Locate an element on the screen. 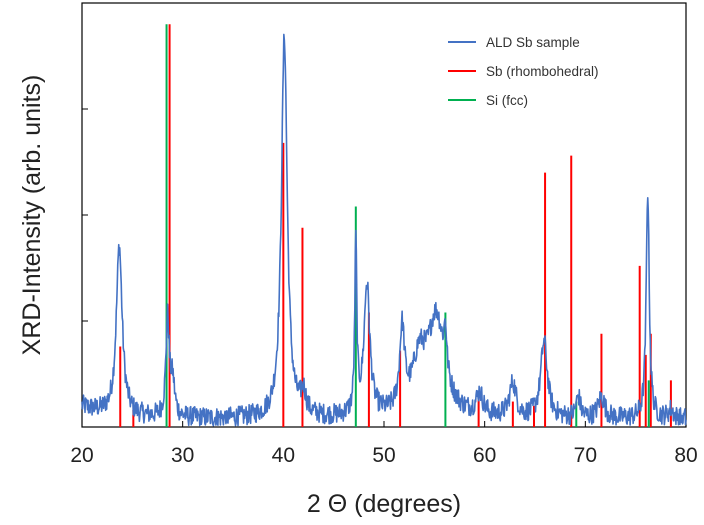 This screenshot has width=704, height=525. x-axis-ticks: 20 30 40 50 60 70 80 is located at coordinates (384, 444).